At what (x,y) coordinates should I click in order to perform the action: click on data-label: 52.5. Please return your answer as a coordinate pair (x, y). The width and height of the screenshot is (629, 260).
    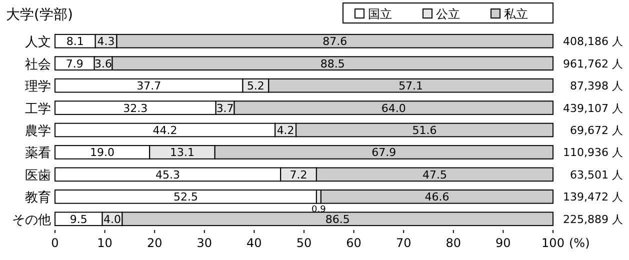
    Looking at the image, I should click on (185, 197).